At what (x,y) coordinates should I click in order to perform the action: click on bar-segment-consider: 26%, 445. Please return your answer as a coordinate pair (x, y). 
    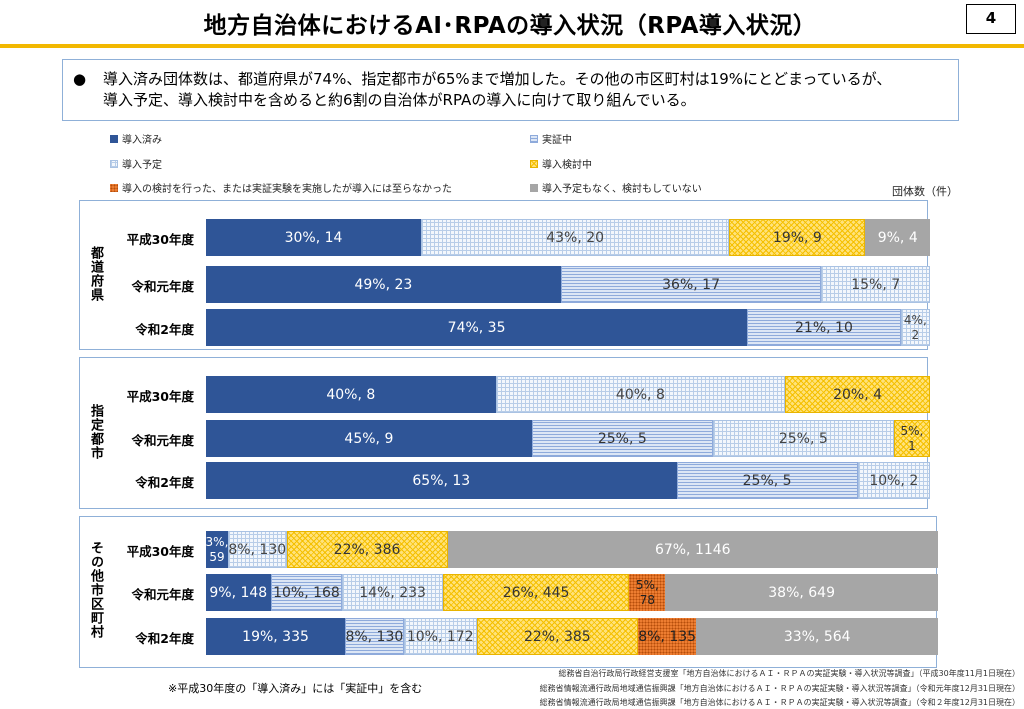
    Looking at the image, I should click on (536, 592).